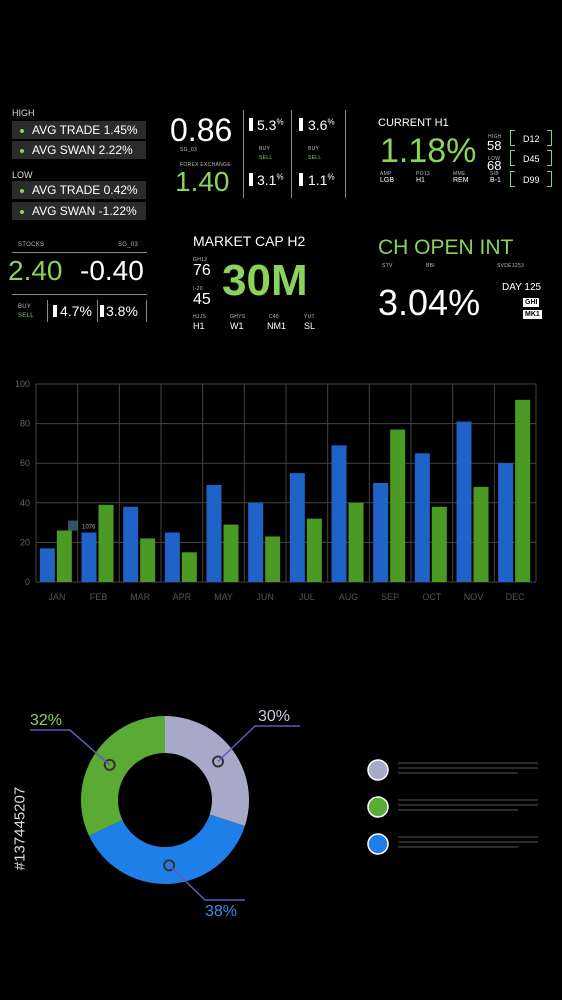  I want to click on mk-col3-bot: NM1, so click(277, 326).